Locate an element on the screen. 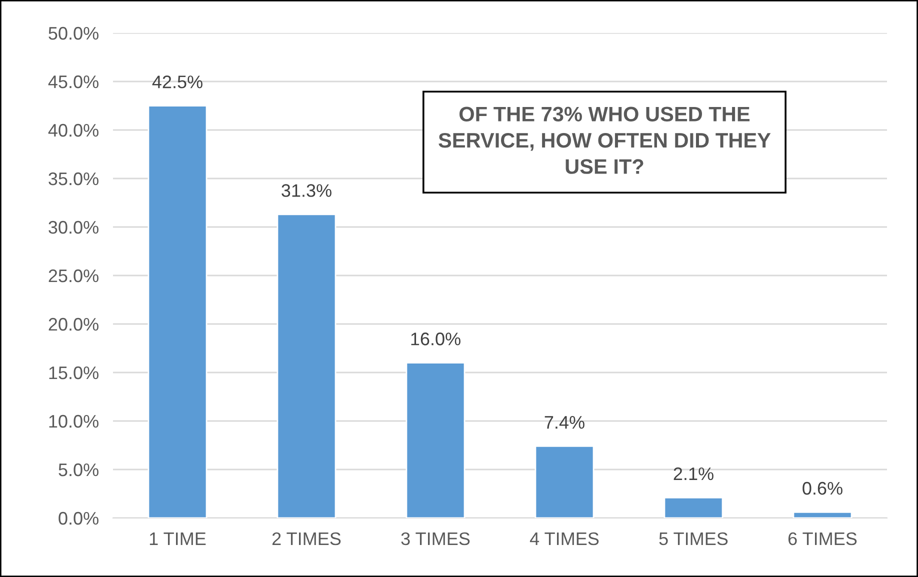  x-tick-label: 1 TIME is located at coordinates (178, 538).